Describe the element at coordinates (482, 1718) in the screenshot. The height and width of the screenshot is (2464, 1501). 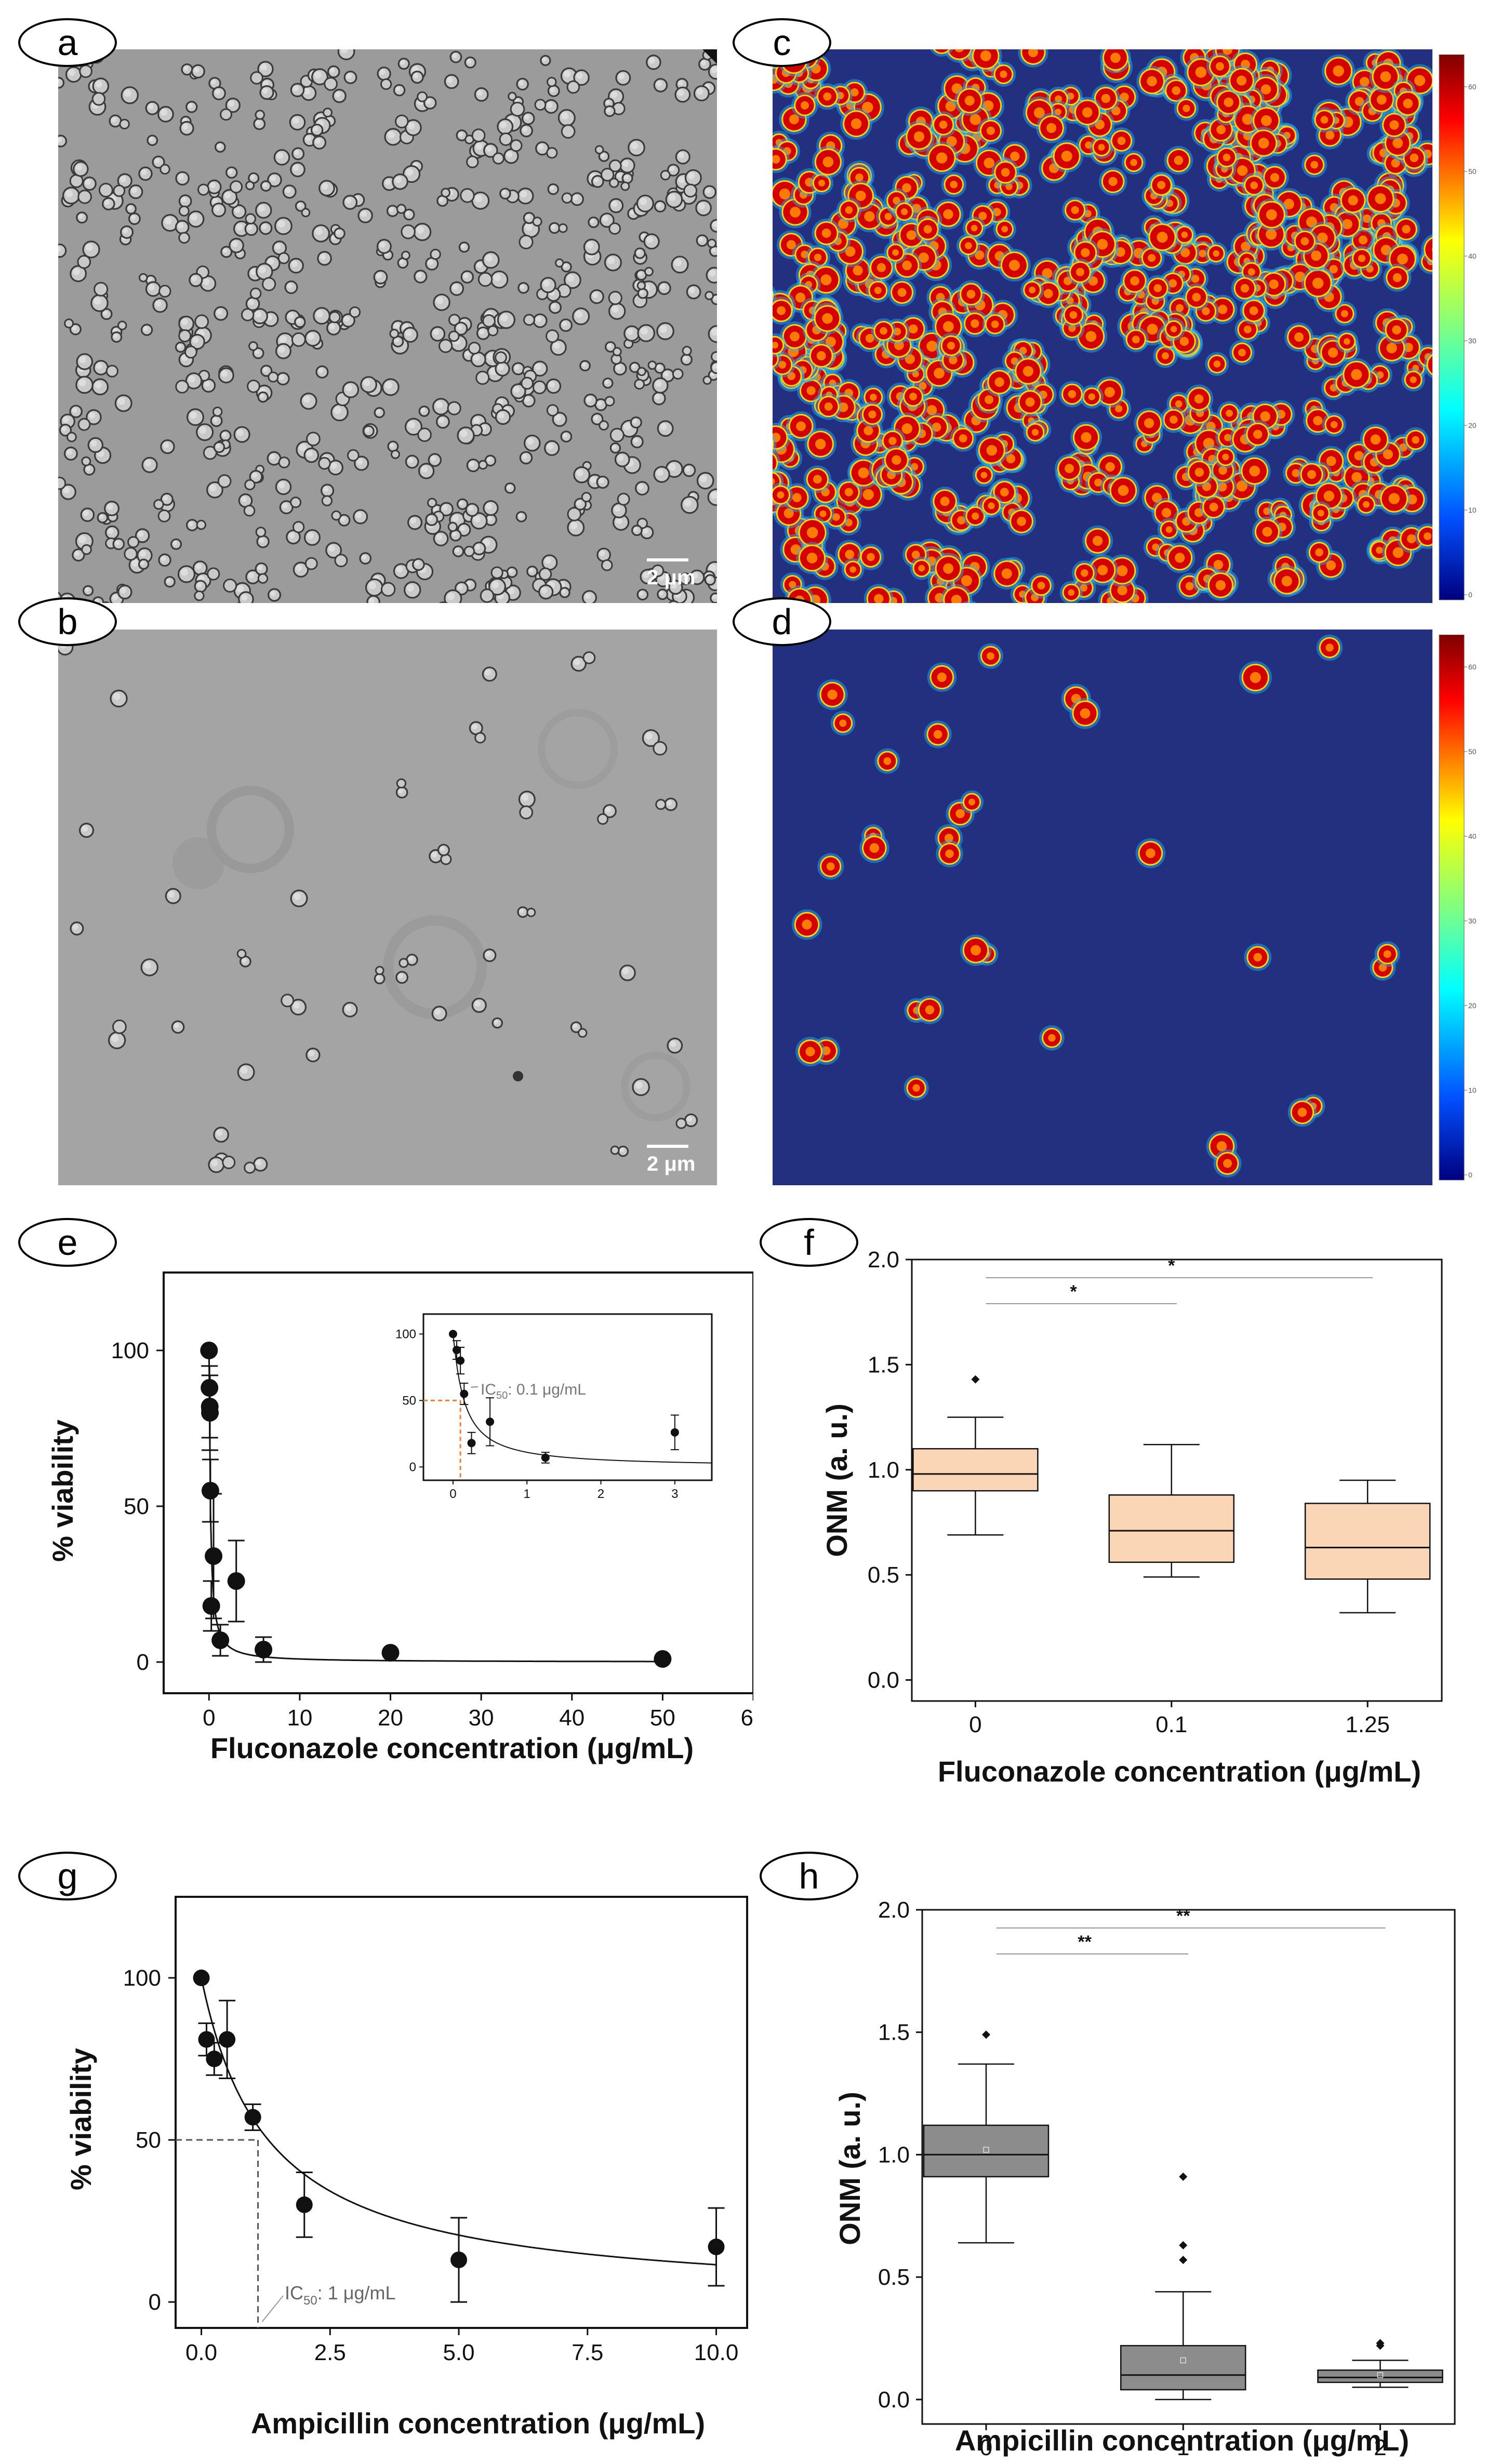
I see `x-tick-label: 30` at that location.